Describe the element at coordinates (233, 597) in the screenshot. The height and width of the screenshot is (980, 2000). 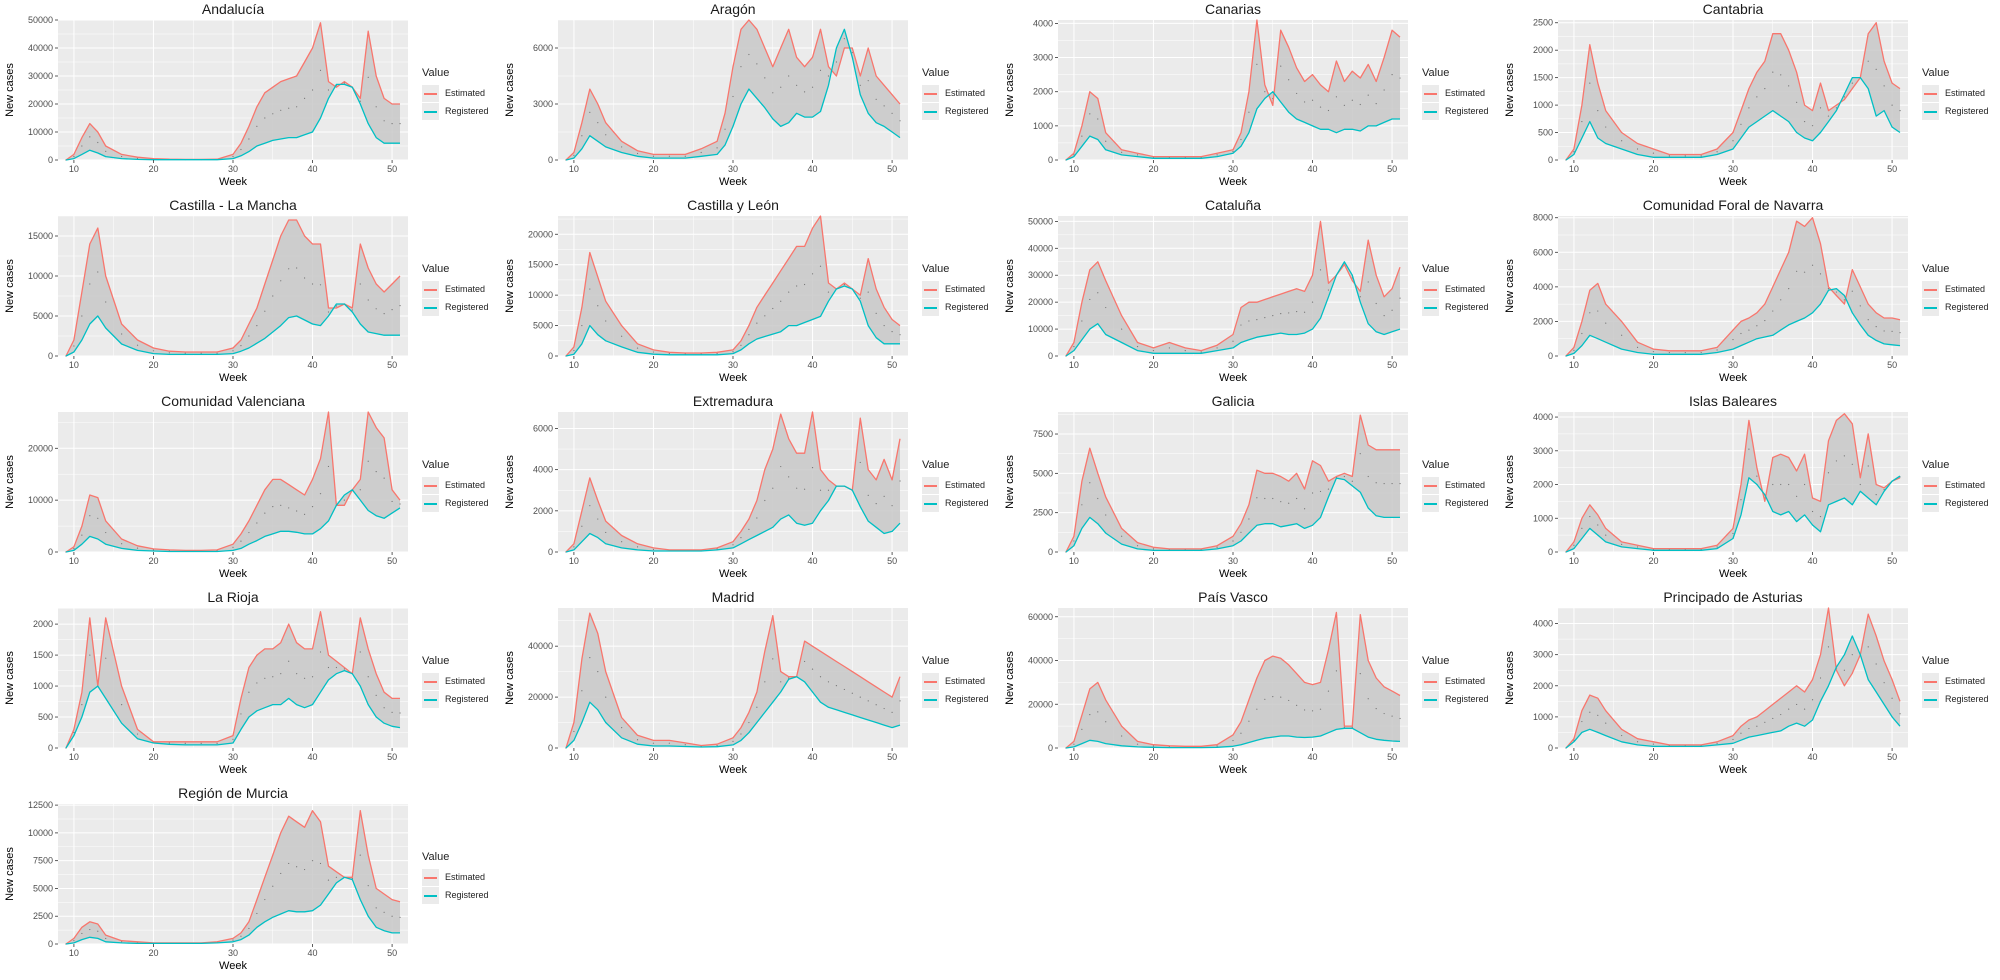
I see `chart-title: La Rioja` at that location.